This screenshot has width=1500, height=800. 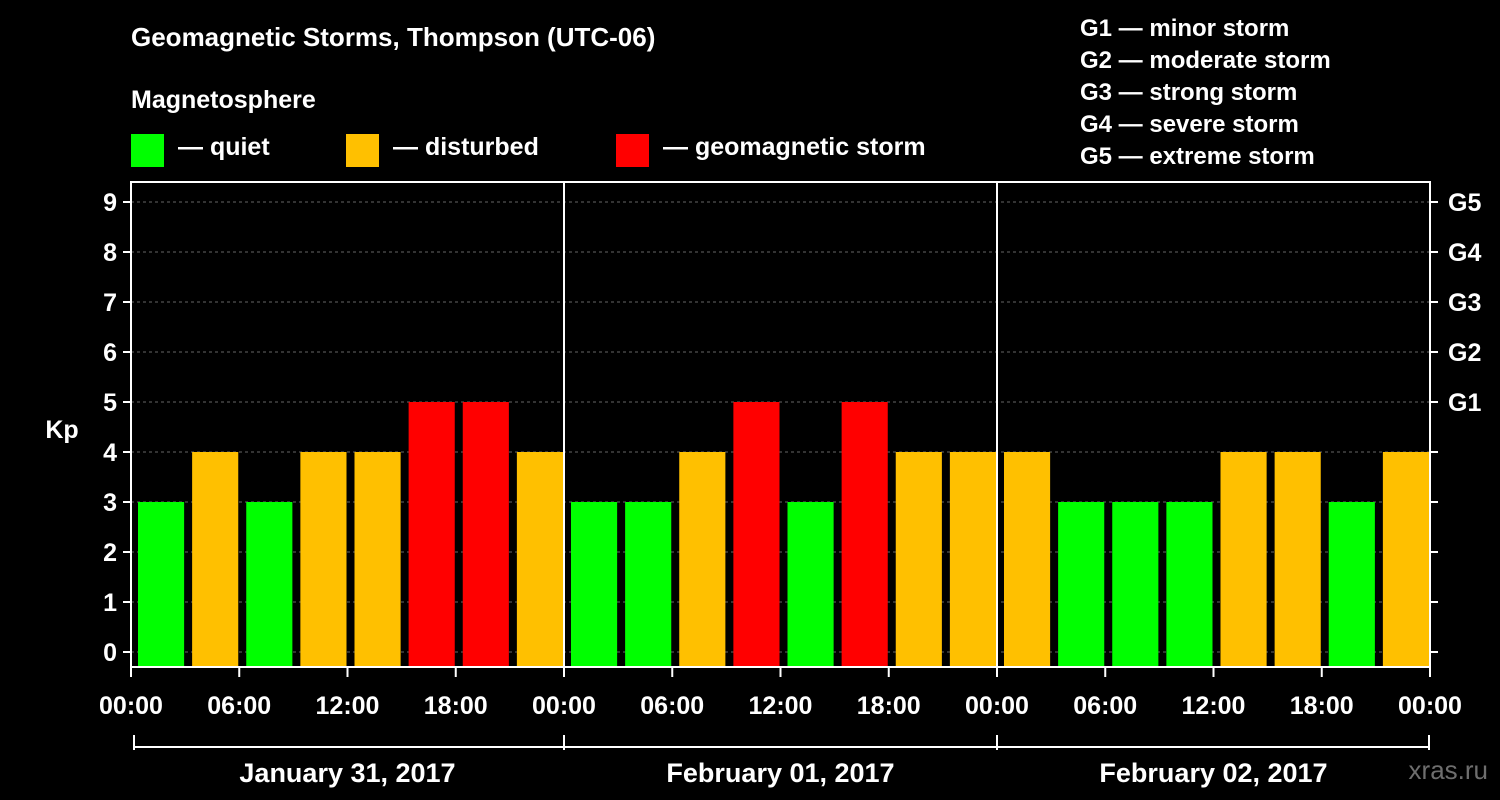 What do you see at coordinates (110, 553) in the screenshot?
I see `y-tick-label: 2` at bounding box center [110, 553].